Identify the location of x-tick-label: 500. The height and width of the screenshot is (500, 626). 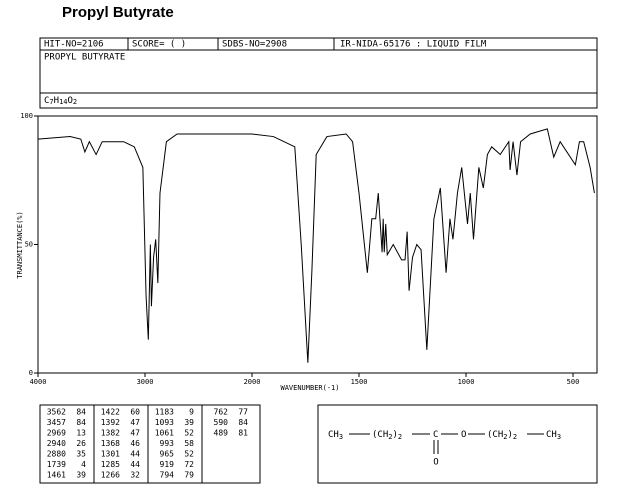
(573, 382).